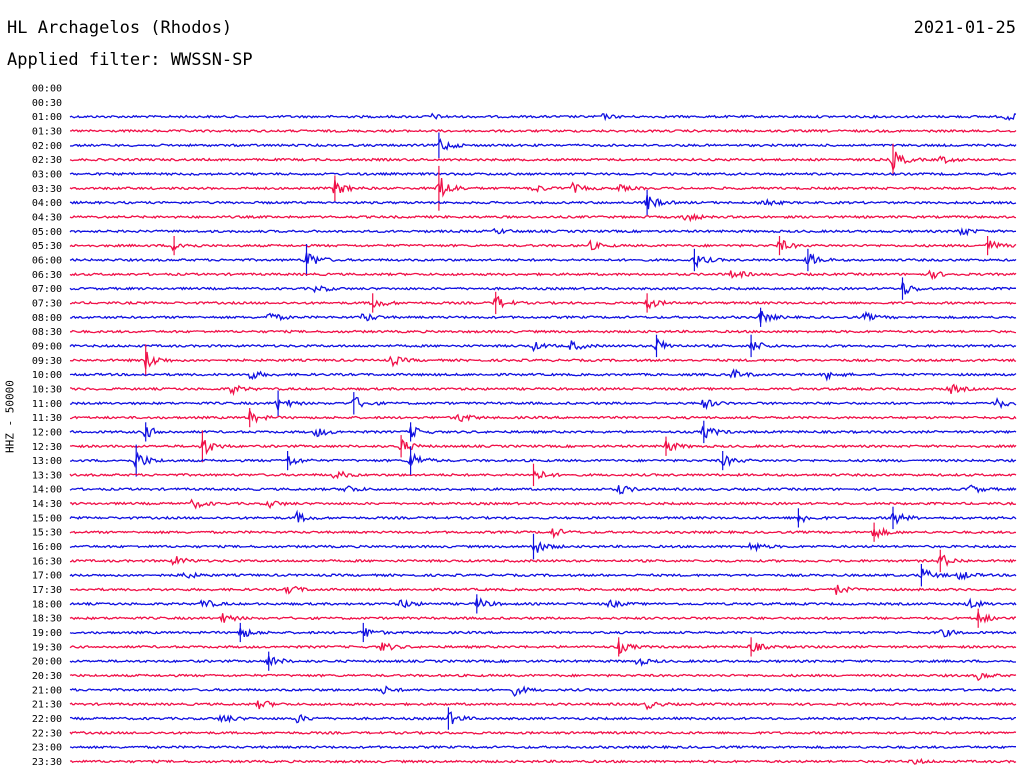  Describe the element at coordinates (47, 260) in the screenshot. I see `row-time-label: 06:00` at that location.